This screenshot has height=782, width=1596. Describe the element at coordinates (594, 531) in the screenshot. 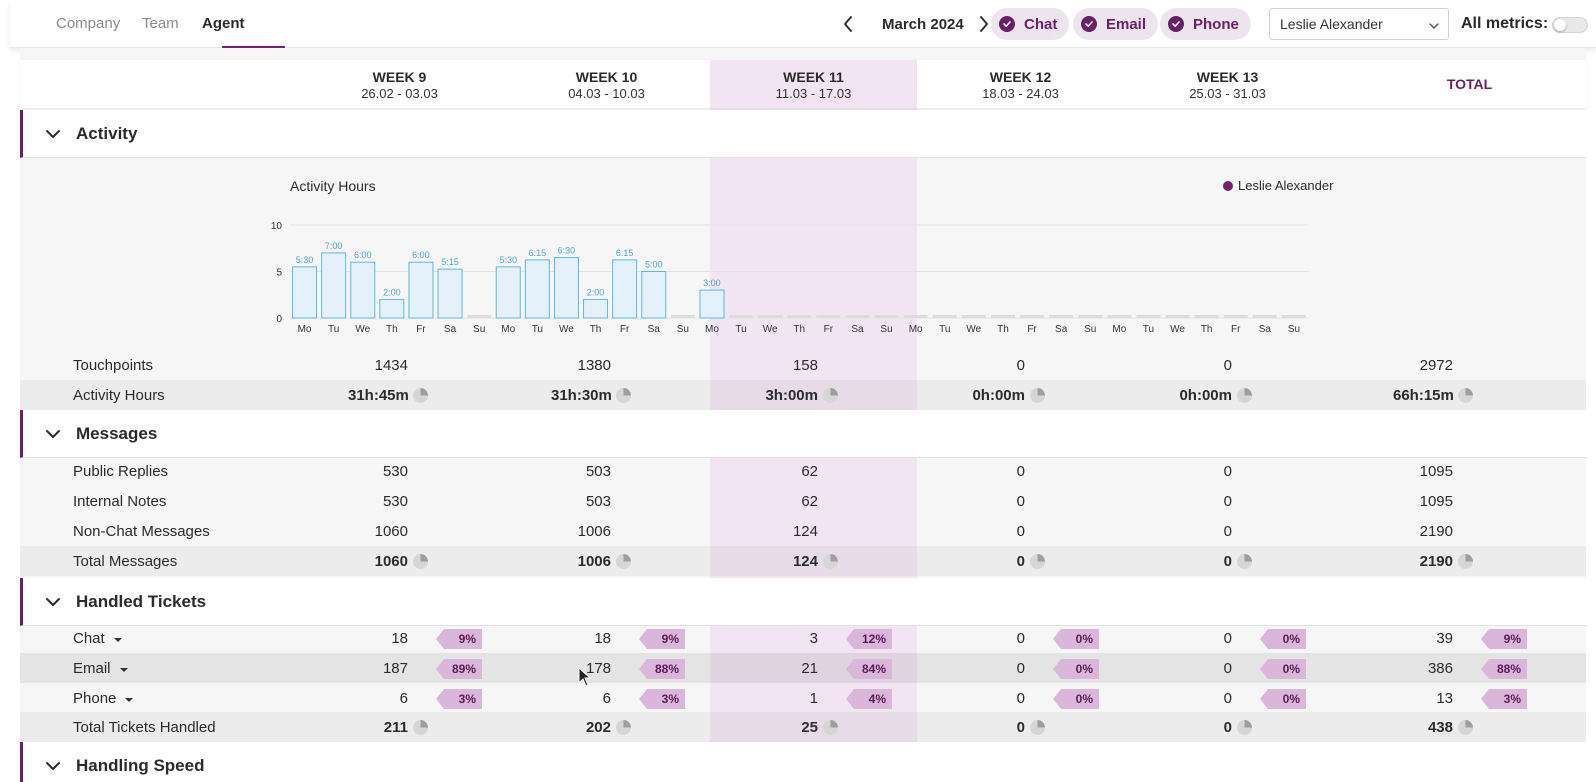

I see `value-cell: 1006` at that location.